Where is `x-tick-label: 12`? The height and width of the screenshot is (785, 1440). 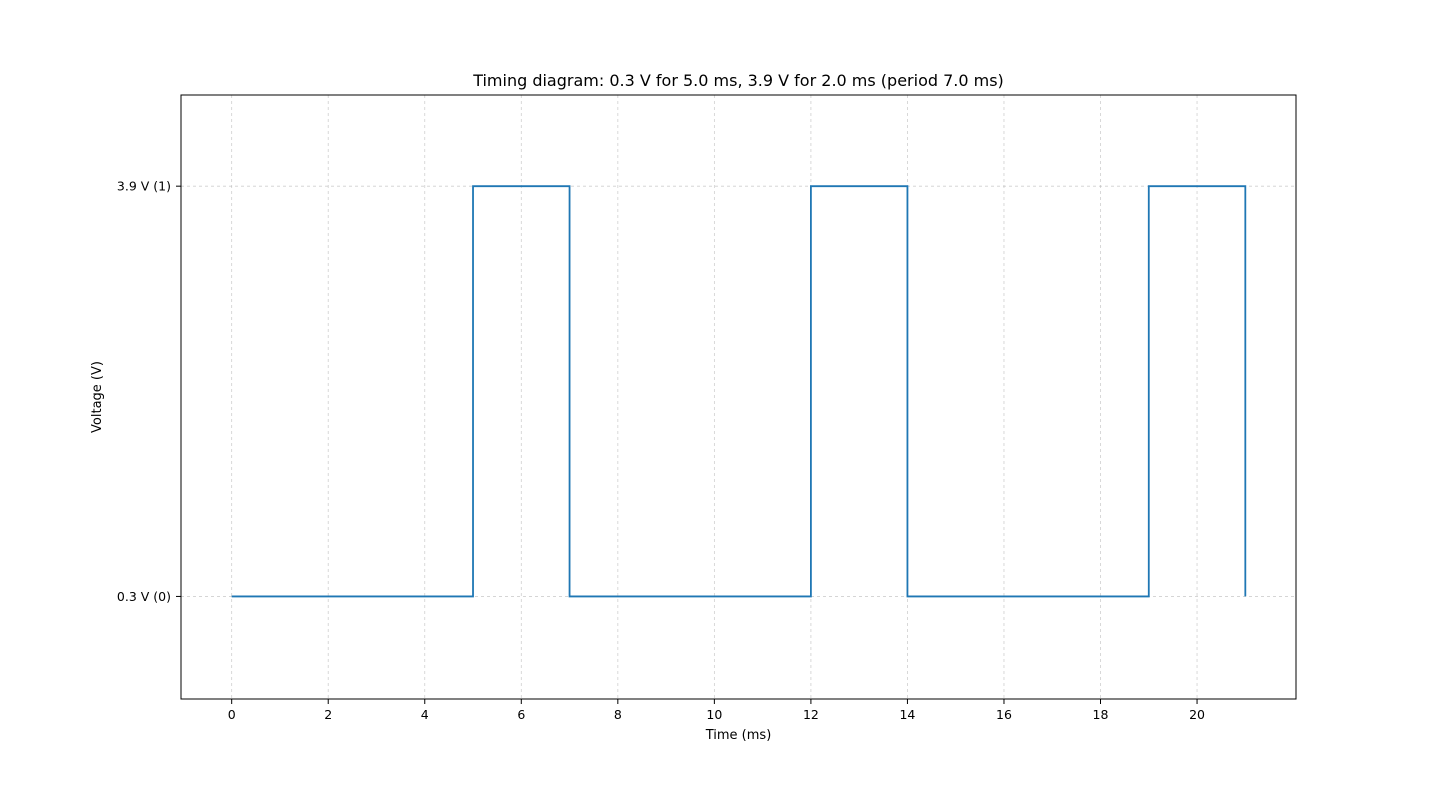
x-tick-label: 12 is located at coordinates (811, 714).